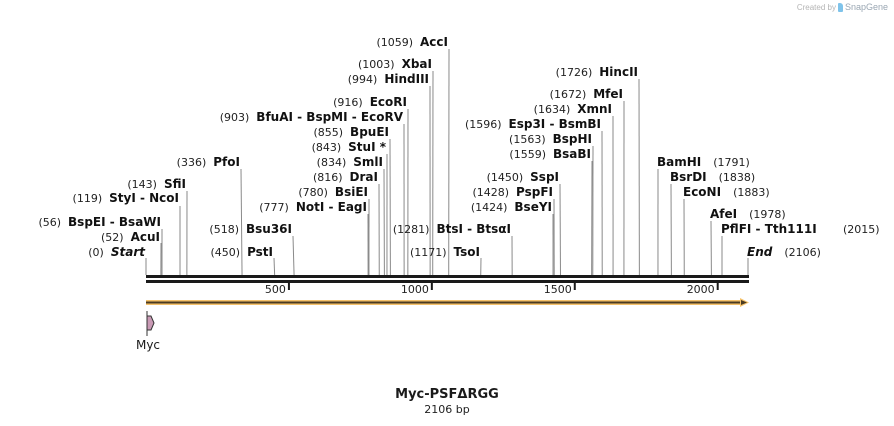 The image size is (894, 426). I want to click on ruler-tick-label: 1500, so click(558, 289).